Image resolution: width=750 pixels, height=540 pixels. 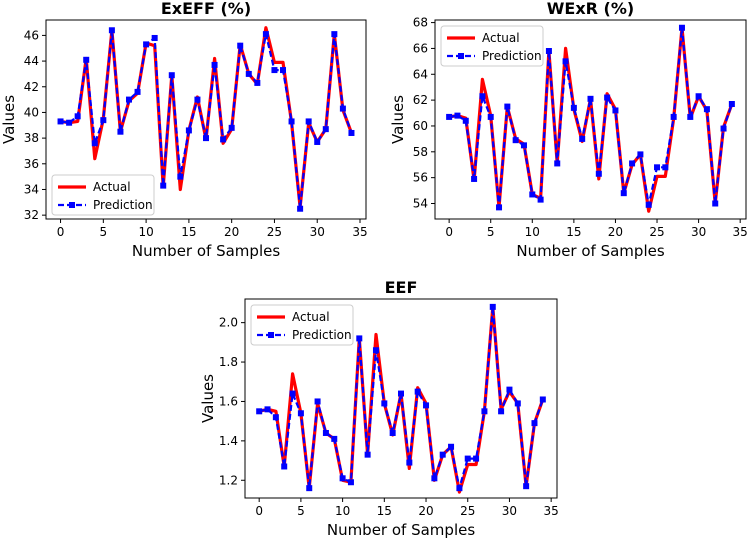 What do you see at coordinates (420, 48) in the screenshot?
I see `y-tick-label: 66` at bounding box center [420, 48].